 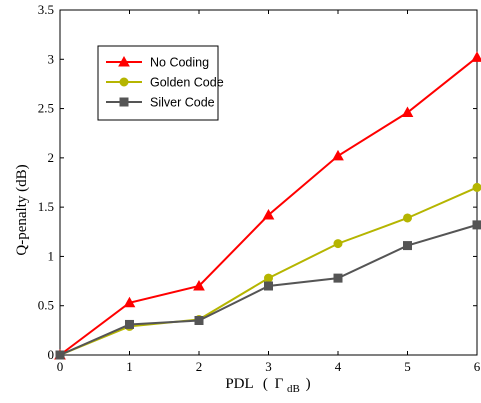 What do you see at coordinates (46, 108) in the screenshot?
I see `y-tick-label: 2.5` at bounding box center [46, 108].